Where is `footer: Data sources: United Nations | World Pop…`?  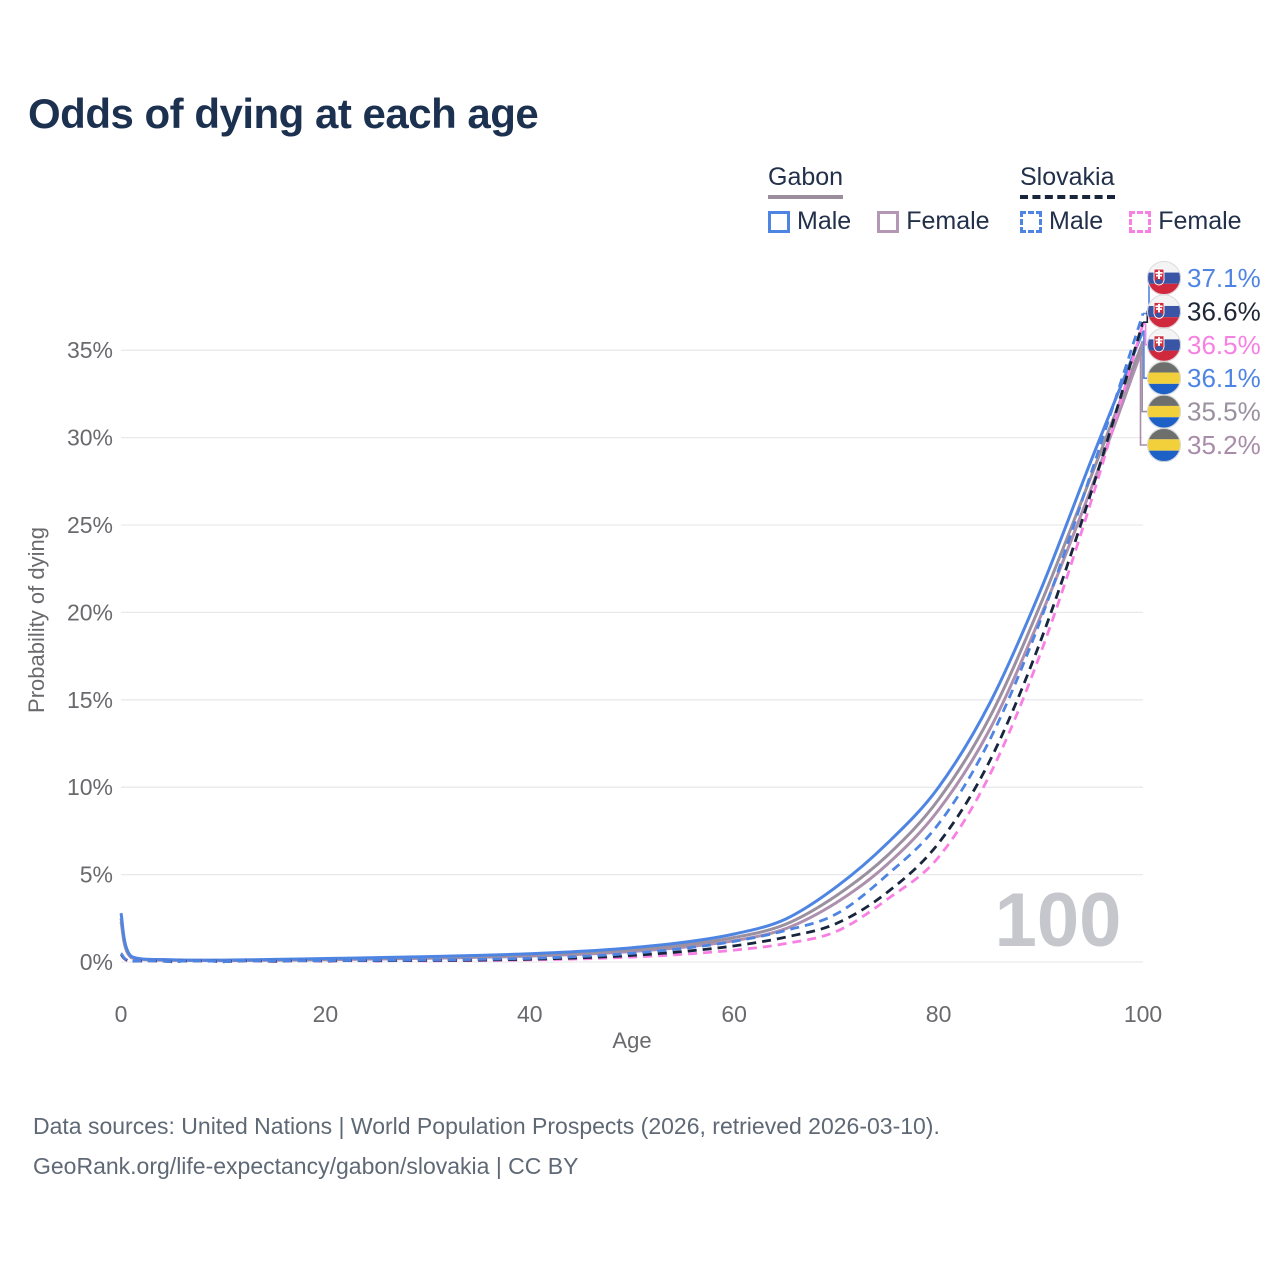 footer: Data sources: United Nations | World Pop… is located at coordinates (486, 1146).